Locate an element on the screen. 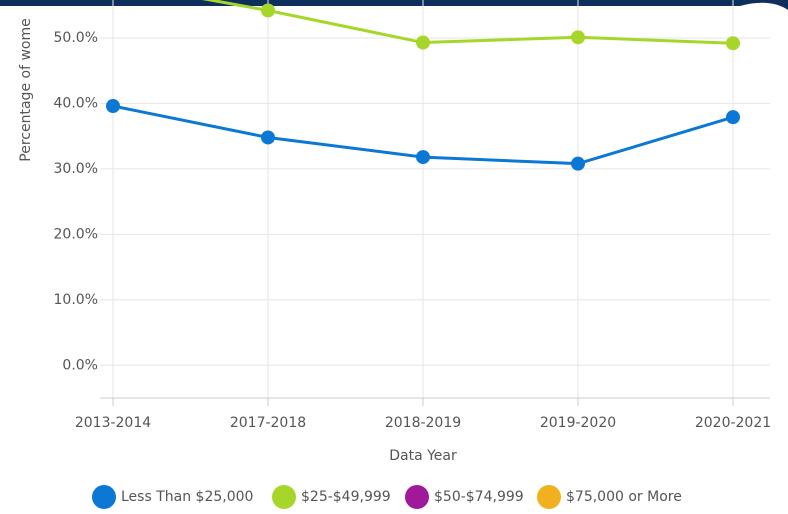 The image size is (788, 514). y-tick-label: 40.0% is located at coordinates (76, 103).